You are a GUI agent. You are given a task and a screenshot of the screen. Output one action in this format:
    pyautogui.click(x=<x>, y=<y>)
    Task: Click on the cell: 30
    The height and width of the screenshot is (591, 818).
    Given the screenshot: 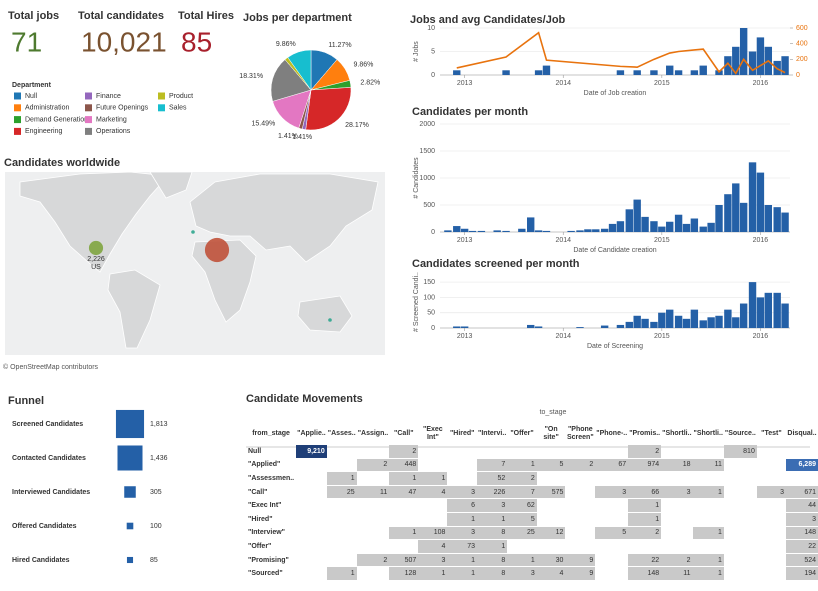 What is the action you would take?
    pyautogui.click(x=551, y=560)
    